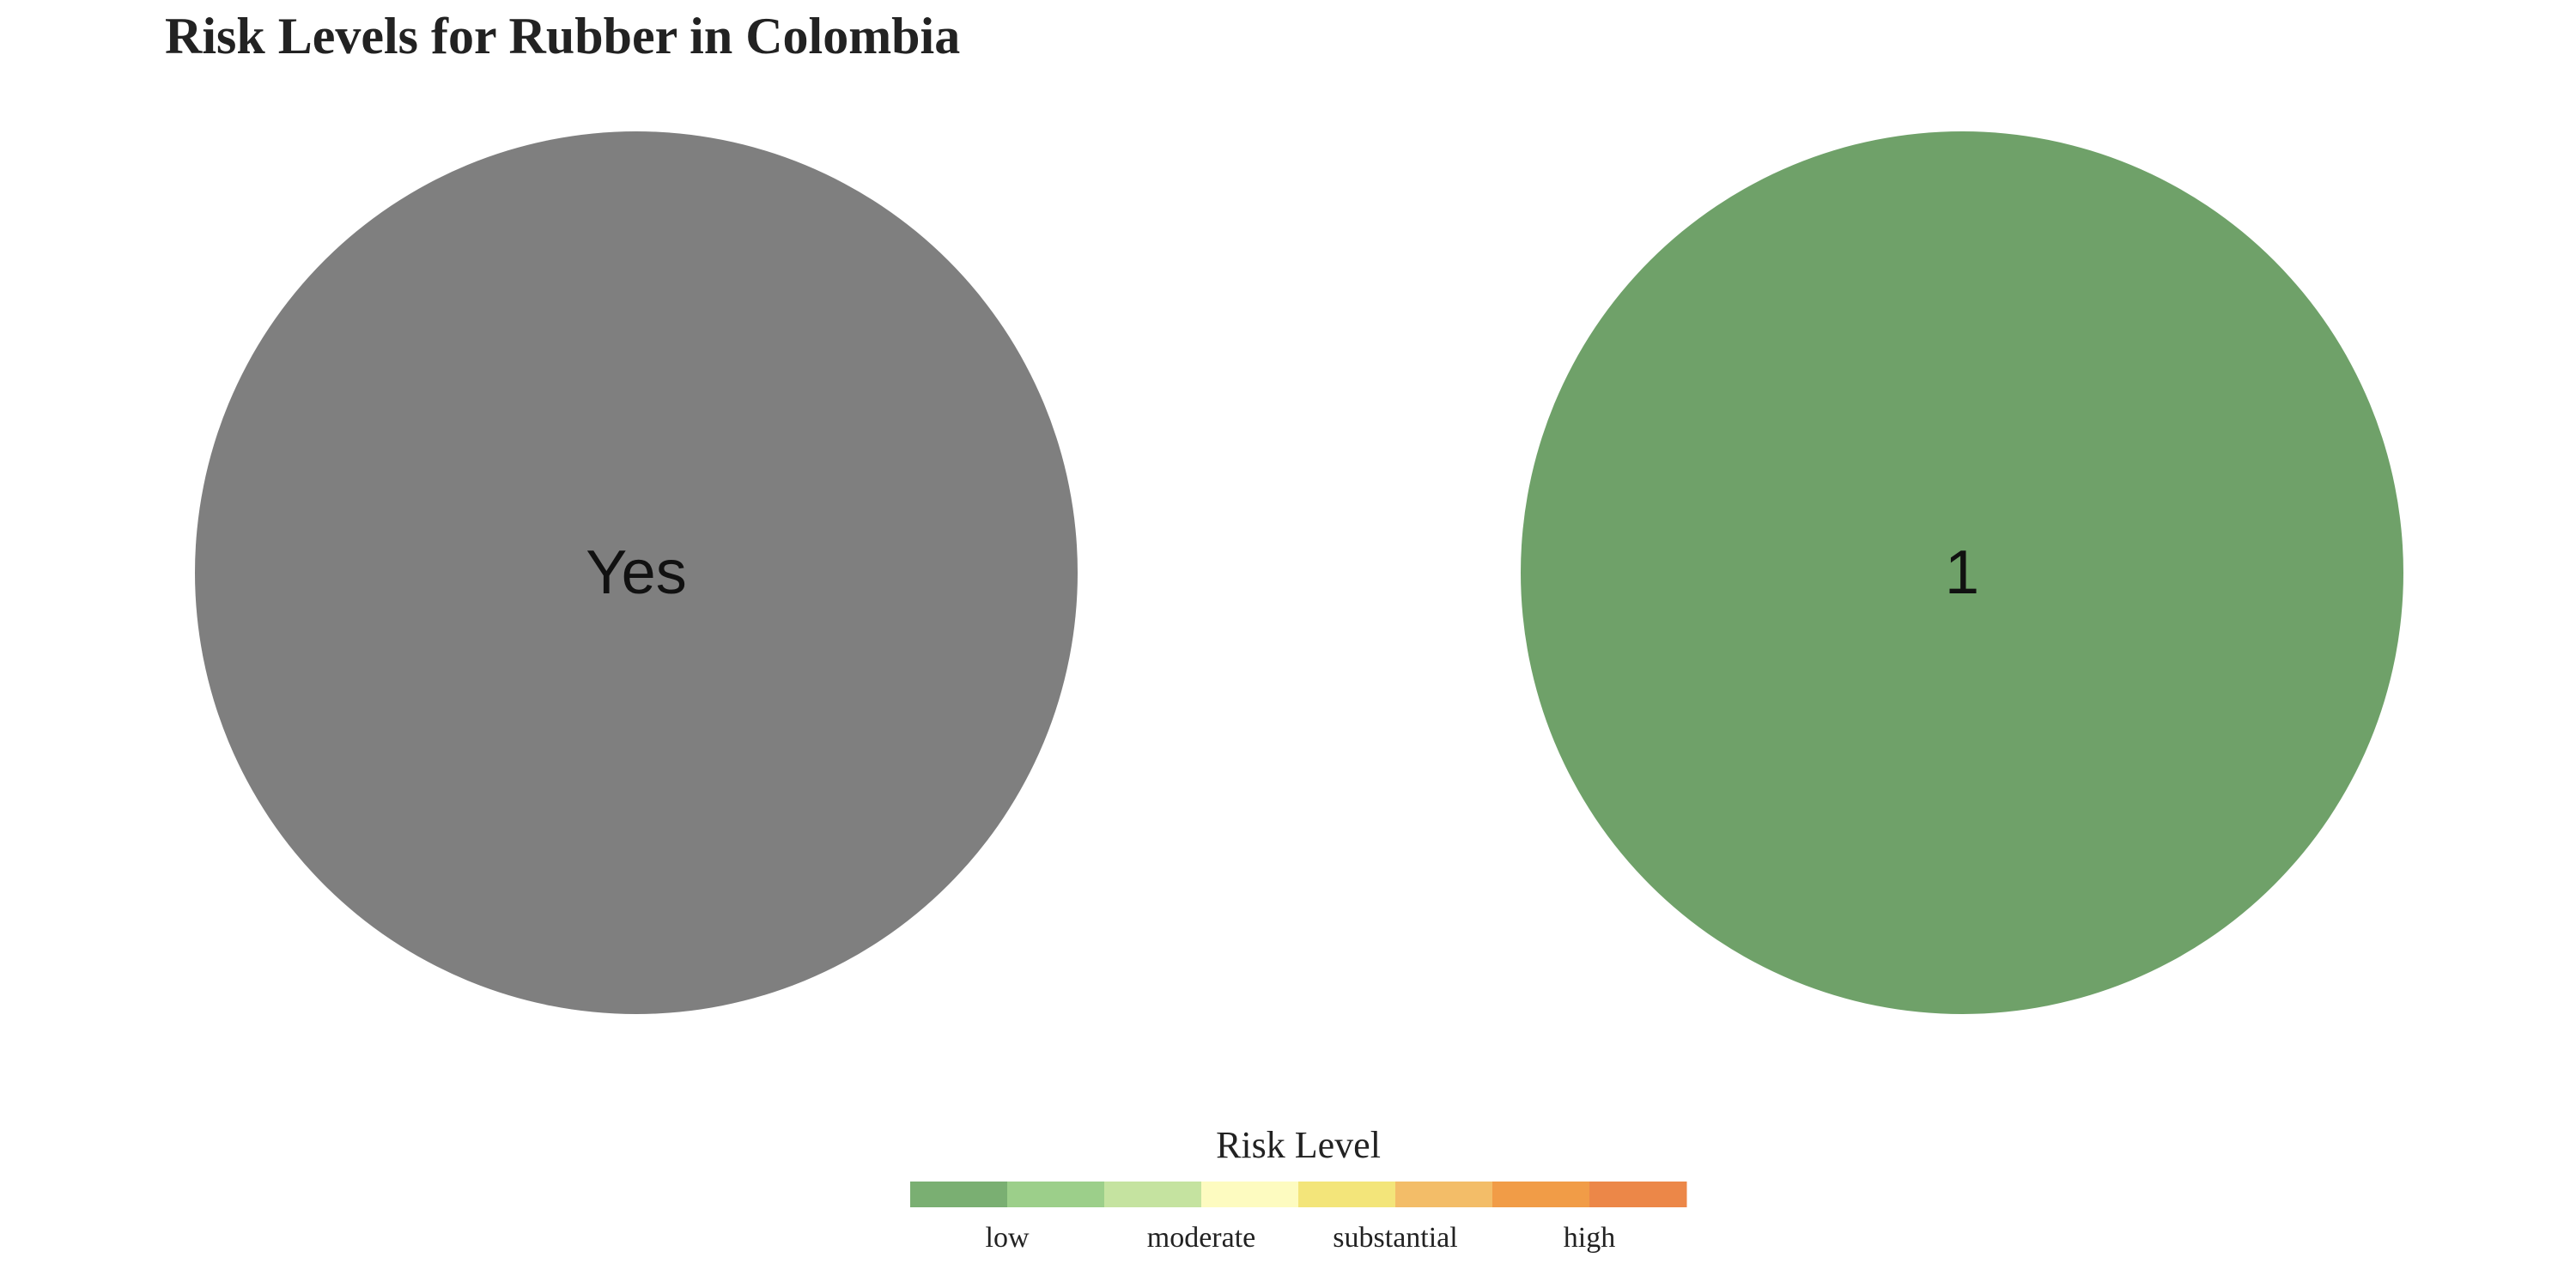 Image resolution: width=2576 pixels, height=1288 pixels. I want to click on pie-slice-label-2: 1, so click(1962, 572).